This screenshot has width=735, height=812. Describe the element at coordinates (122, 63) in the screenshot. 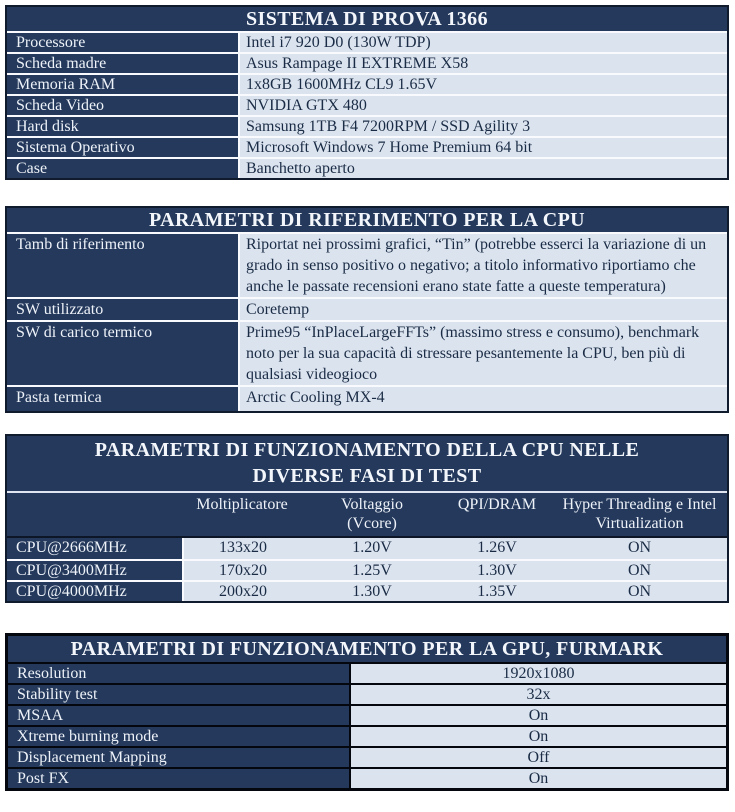

I see `row-label: Scheda madre` at that location.